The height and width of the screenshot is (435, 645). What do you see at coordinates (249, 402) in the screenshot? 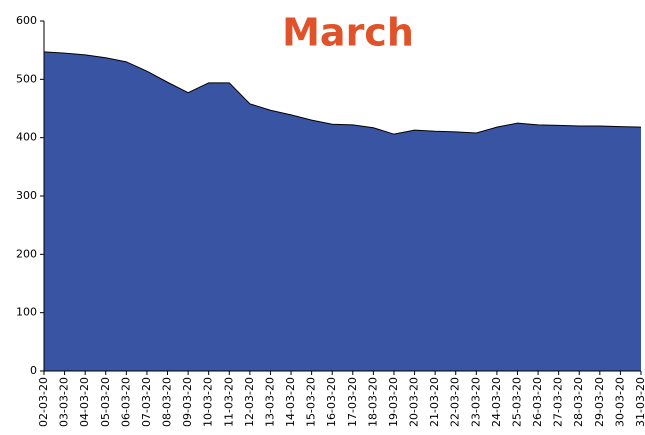
I see `x-tick-label: 12-03-20` at bounding box center [249, 402].